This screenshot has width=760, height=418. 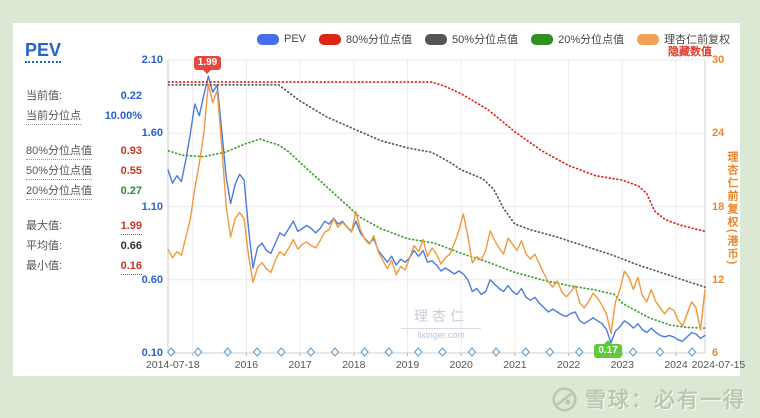 I want to click on lixinger-watermark: 理杏仁 lixinger.com, so click(x=441, y=323).